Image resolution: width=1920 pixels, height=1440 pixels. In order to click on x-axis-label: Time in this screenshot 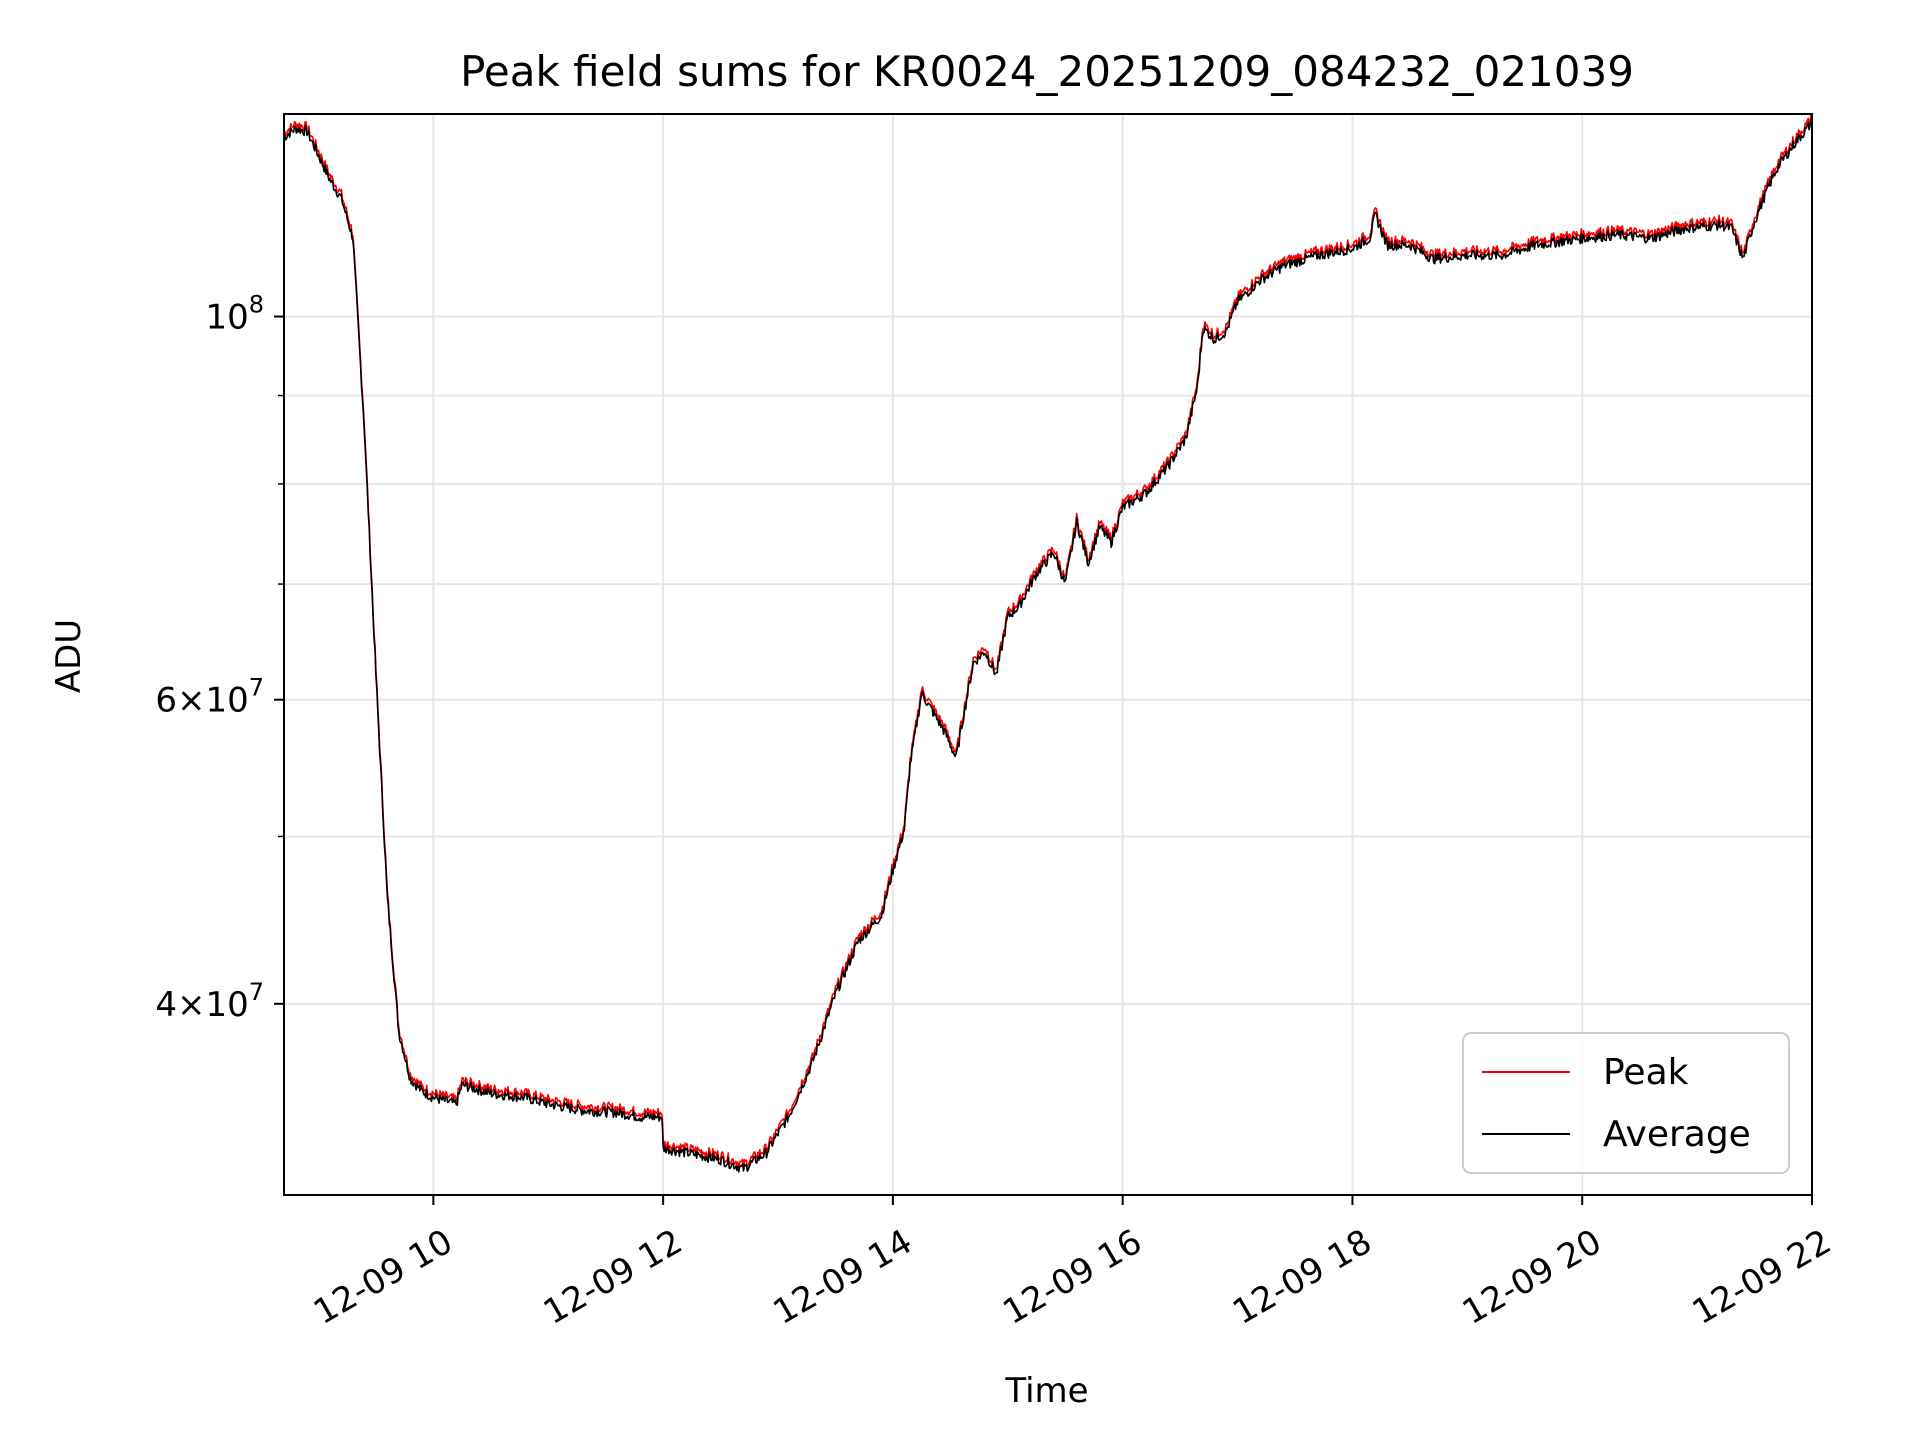, I will do `click(1046, 1391)`.